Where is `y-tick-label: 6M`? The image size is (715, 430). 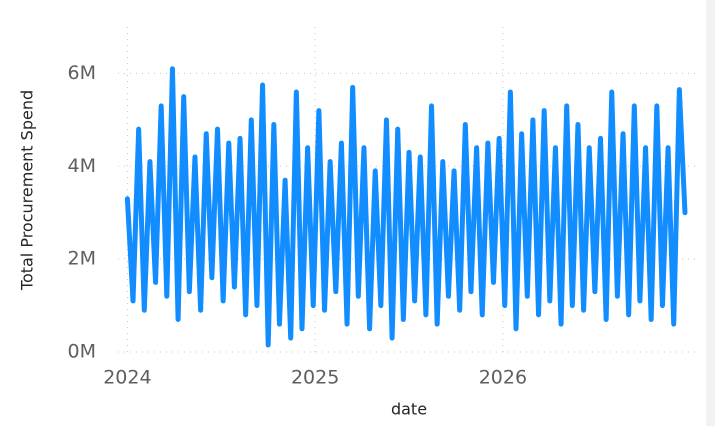
y-tick-label: 6M is located at coordinates (82, 73).